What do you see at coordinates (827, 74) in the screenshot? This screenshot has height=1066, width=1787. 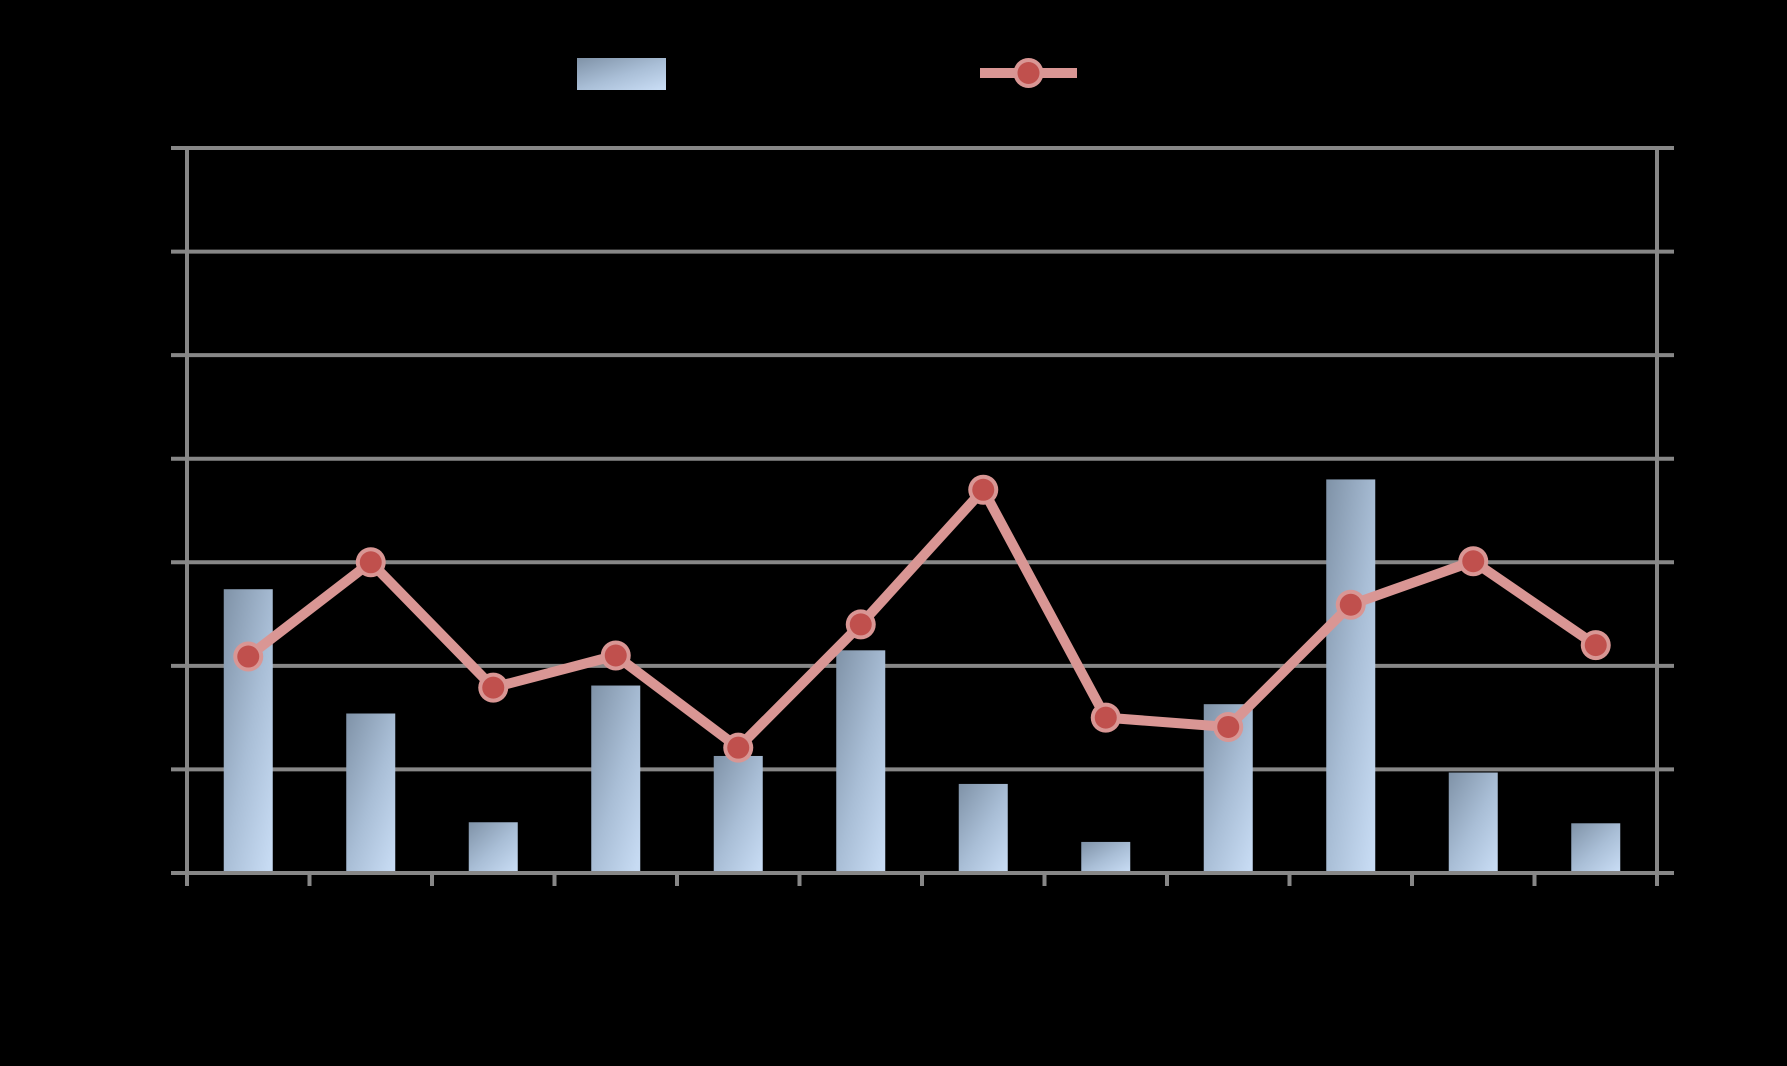 I see `chart-legend` at bounding box center [827, 74].